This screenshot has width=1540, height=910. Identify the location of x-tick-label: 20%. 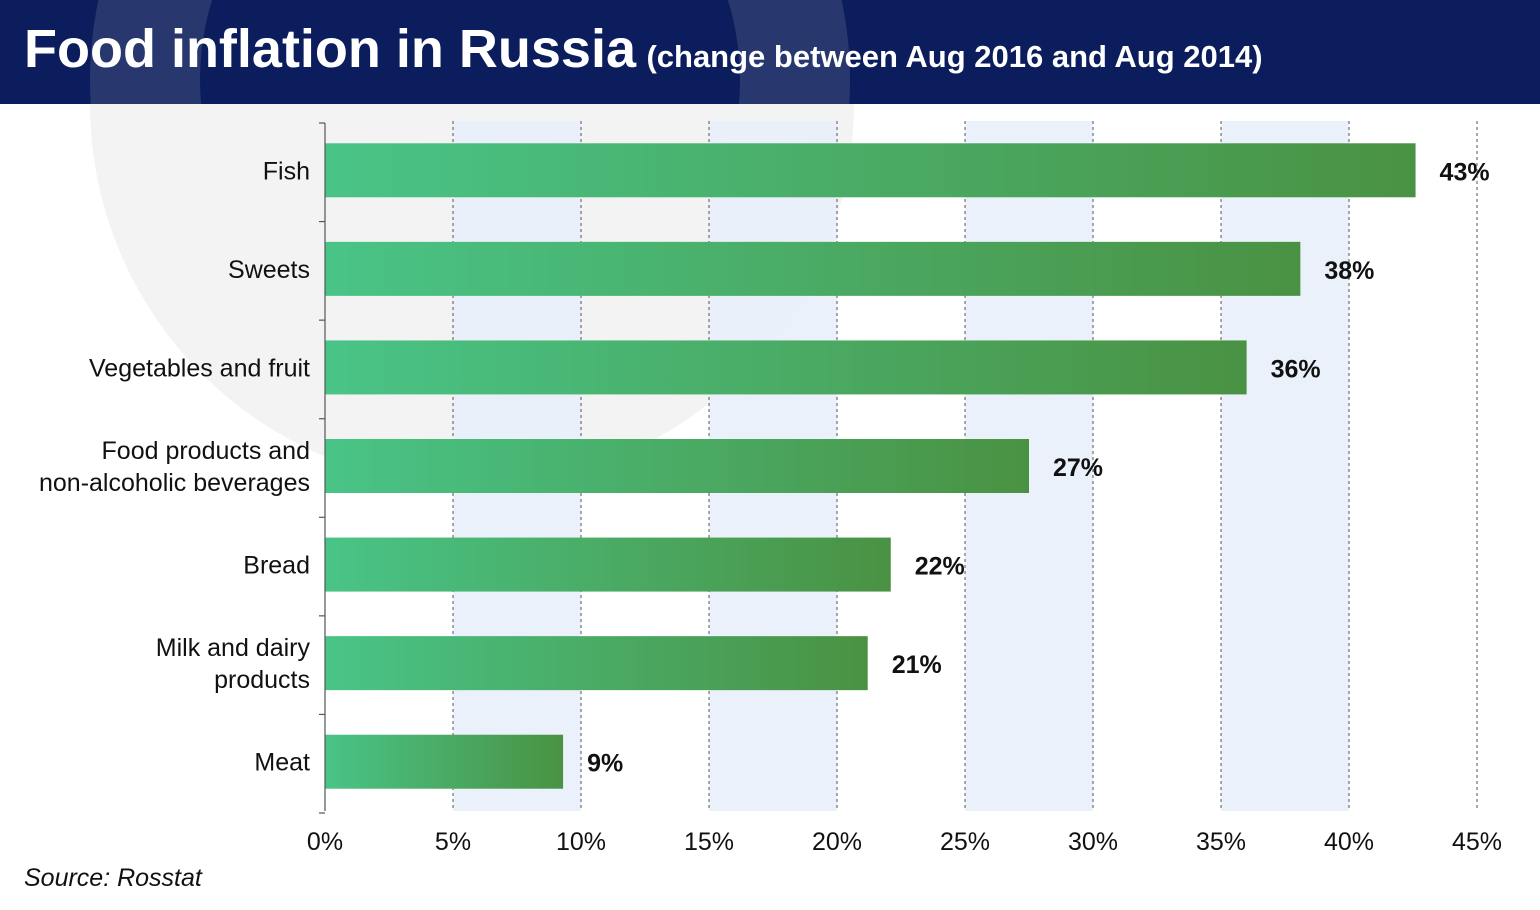
(837, 842).